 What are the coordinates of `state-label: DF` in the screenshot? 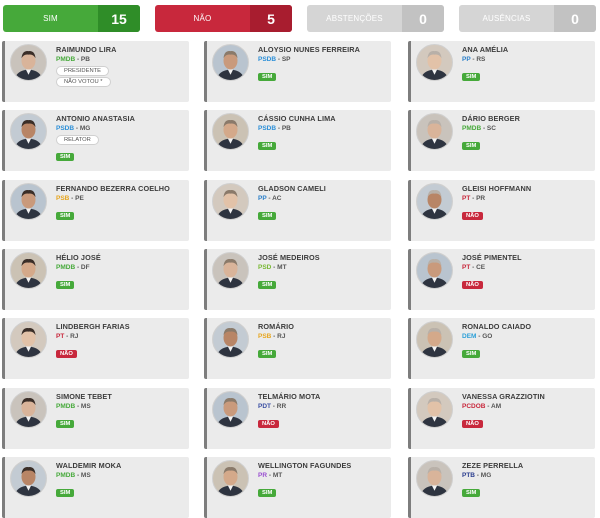 It's located at (85, 267).